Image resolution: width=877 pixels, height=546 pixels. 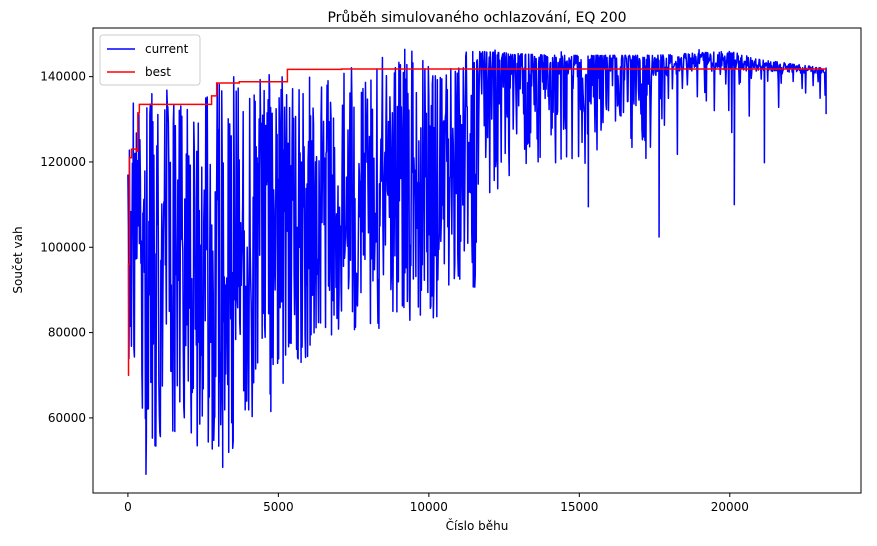 I want to click on x-tick-label: 15000, so click(x=579, y=507).